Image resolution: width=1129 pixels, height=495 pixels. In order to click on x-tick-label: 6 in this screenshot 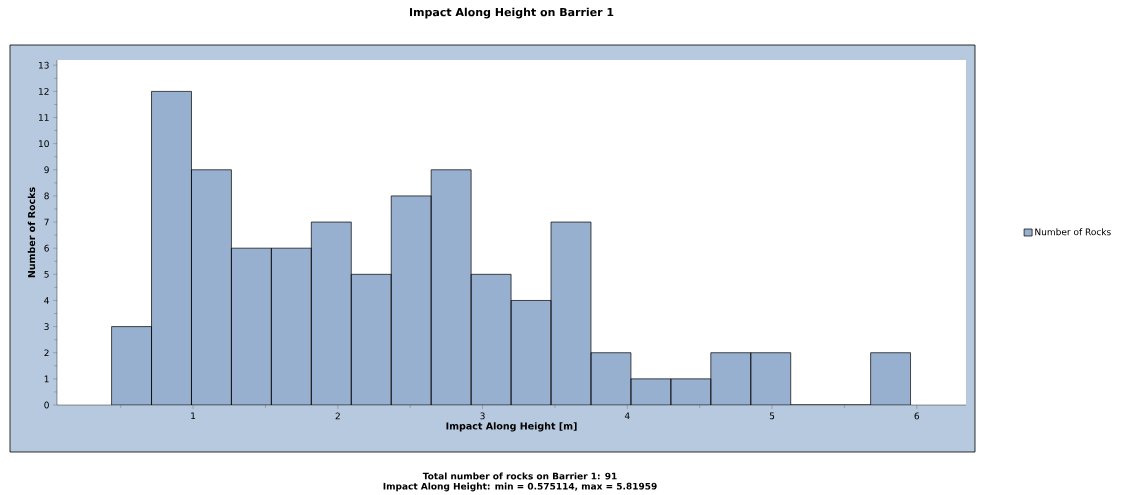, I will do `click(917, 416)`.